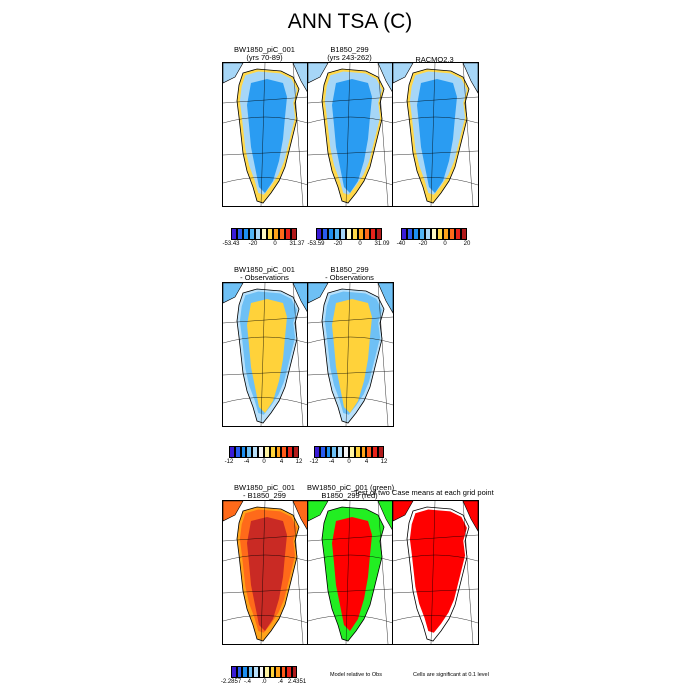  I want to click on colorbar-tick-label: -20, so click(253, 244).